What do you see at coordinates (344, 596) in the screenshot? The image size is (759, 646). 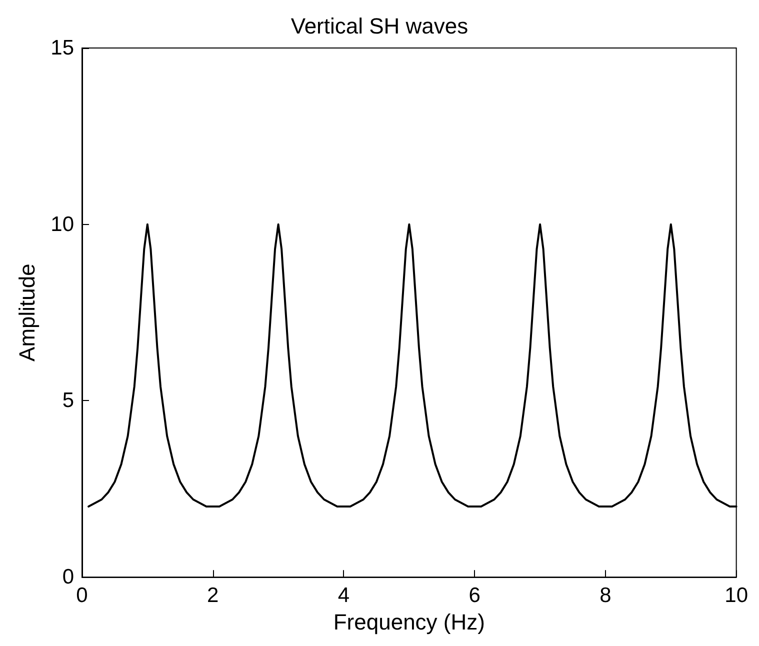 I see `x-tick-label: 4` at bounding box center [344, 596].